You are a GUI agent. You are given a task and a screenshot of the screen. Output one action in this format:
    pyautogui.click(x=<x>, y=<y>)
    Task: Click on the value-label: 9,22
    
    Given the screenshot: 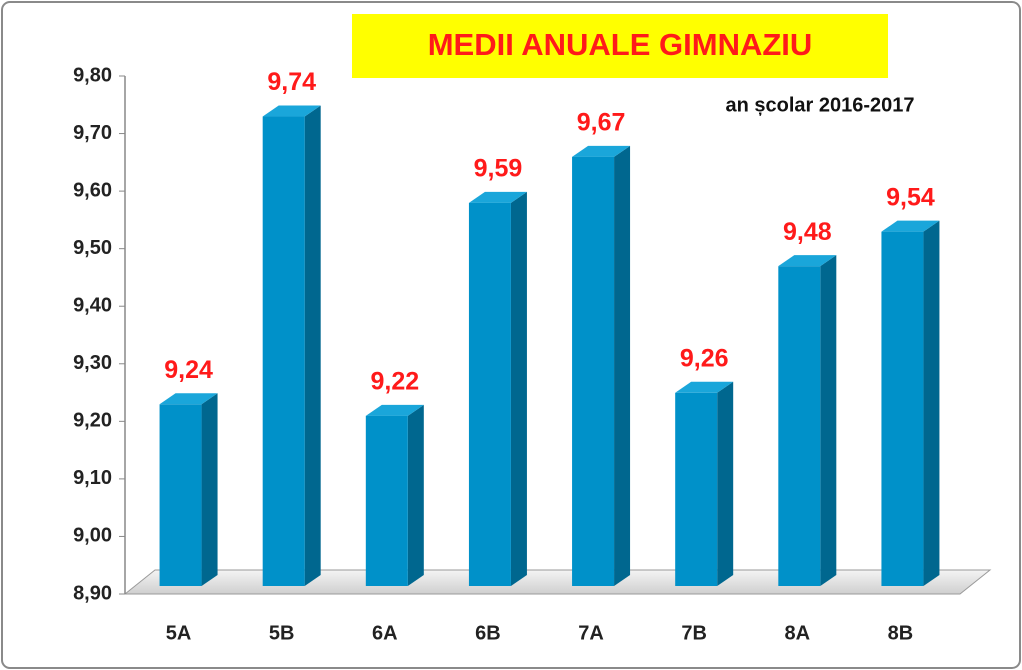 What is the action you would take?
    pyautogui.click(x=394, y=381)
    